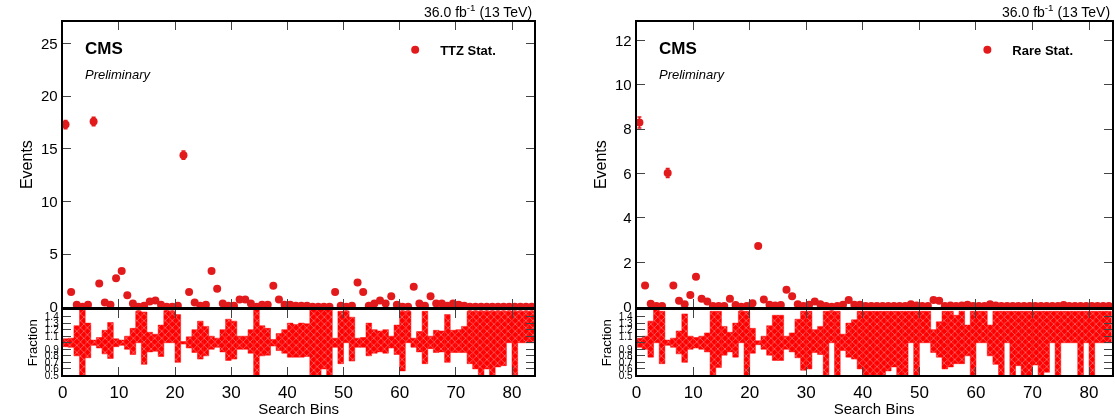 This screenshot has height=417, width=1115. I want to click on legend-label: TTZ Stat., so click(468, 50).